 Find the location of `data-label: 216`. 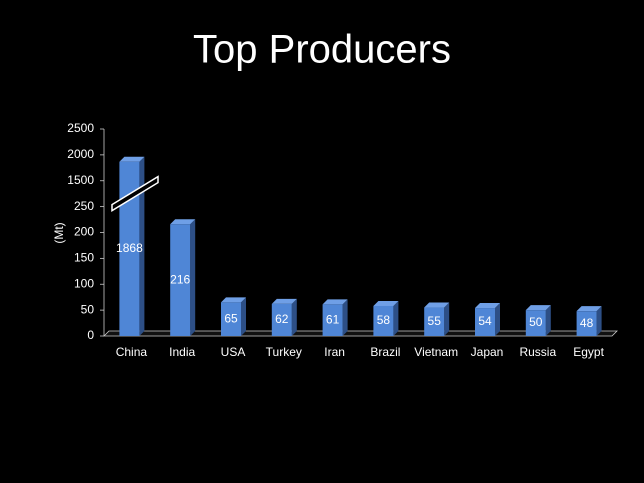

data-label: 216 is located at coordinates (180, 279).